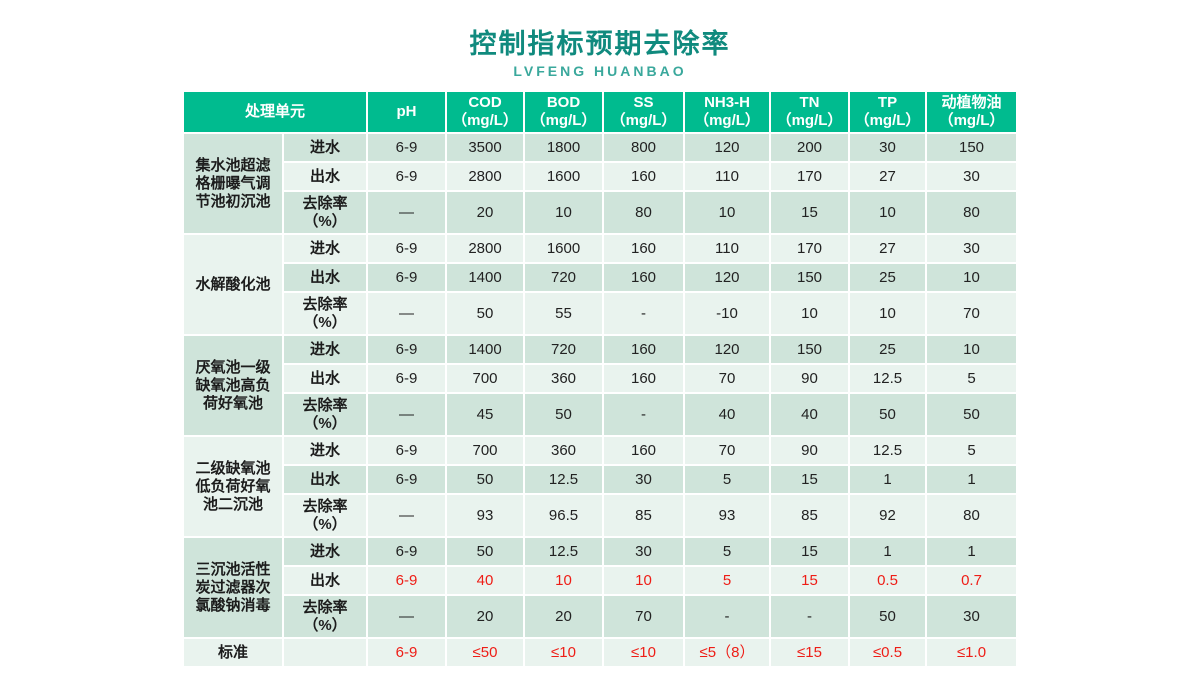 This screenshot has height=693, width=1200. I want to click on column-header: 处理单元, so click(274, 112).